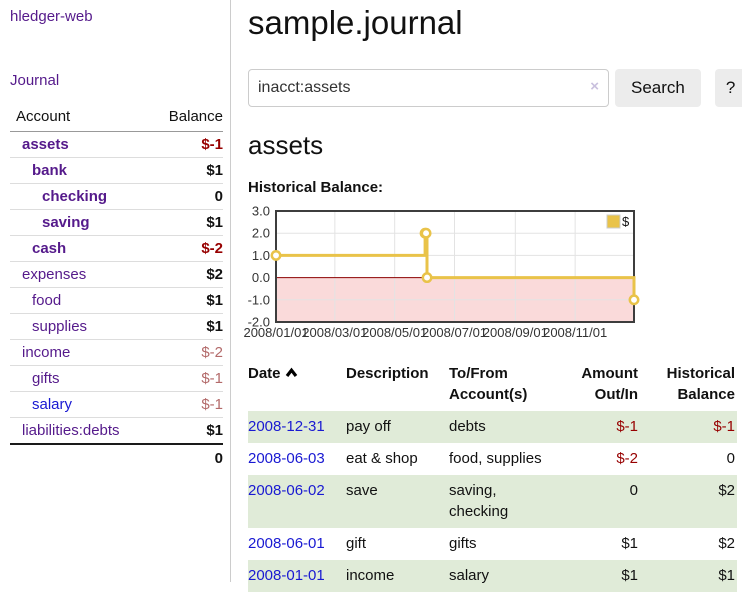 This screenshot has height=592, width=742. What do you see at coordinates (286, 458) in the screenshot?
I see `register-date-link: 2008-06-03` at bounding box center [286, 458].